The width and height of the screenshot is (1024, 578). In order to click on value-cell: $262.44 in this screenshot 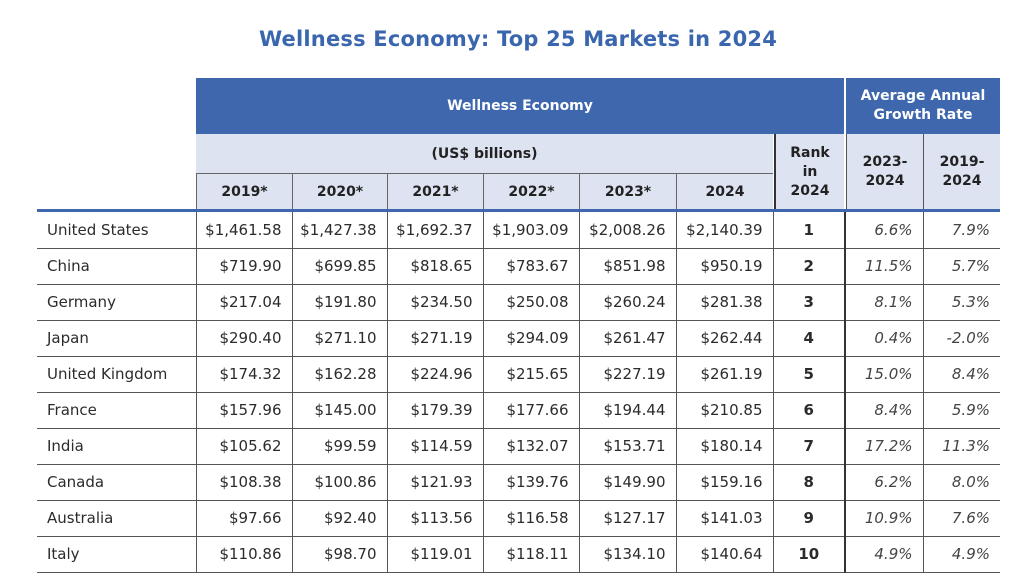, I will do `click(724, 338)`.